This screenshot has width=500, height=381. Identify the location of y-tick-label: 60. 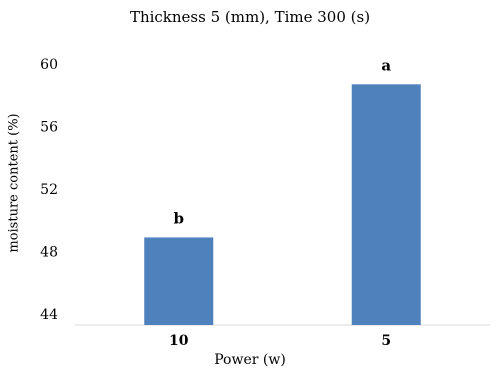
(49, 65).